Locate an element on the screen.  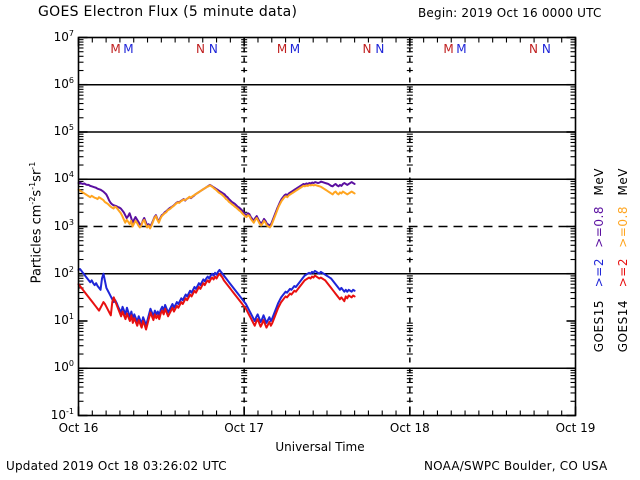
legend-goes14-ge08: >=0.8 is located at coordinates (623, 227).